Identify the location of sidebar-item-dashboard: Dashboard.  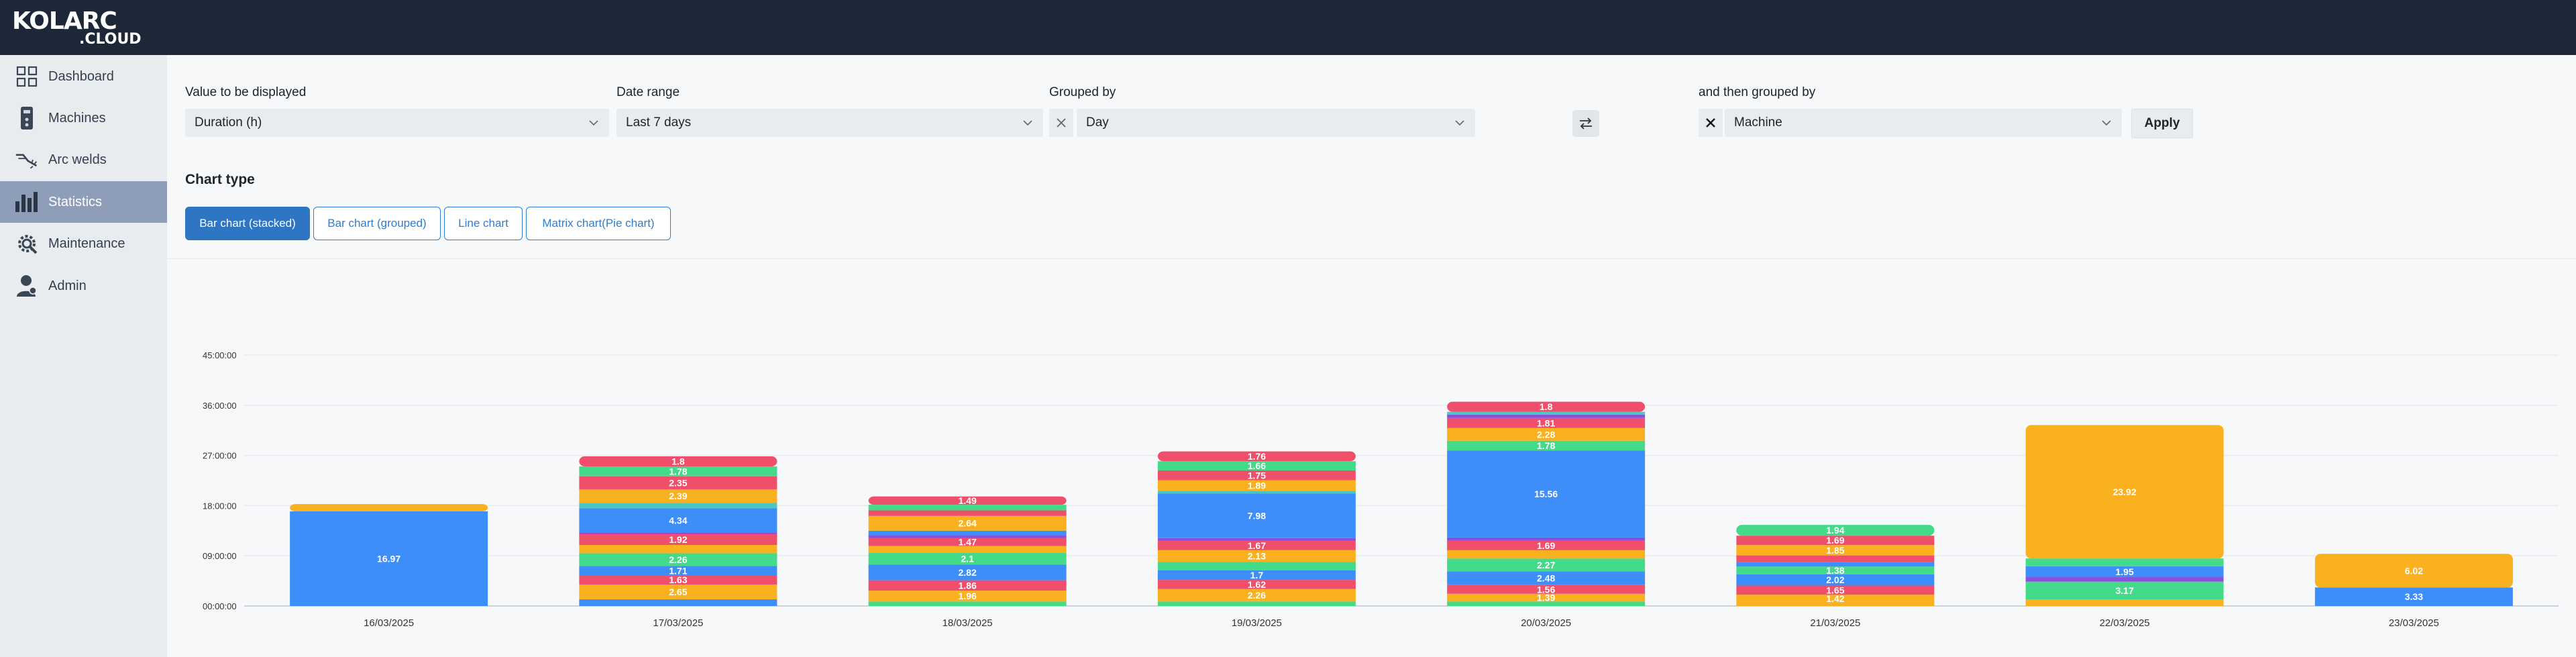
(83, 76).